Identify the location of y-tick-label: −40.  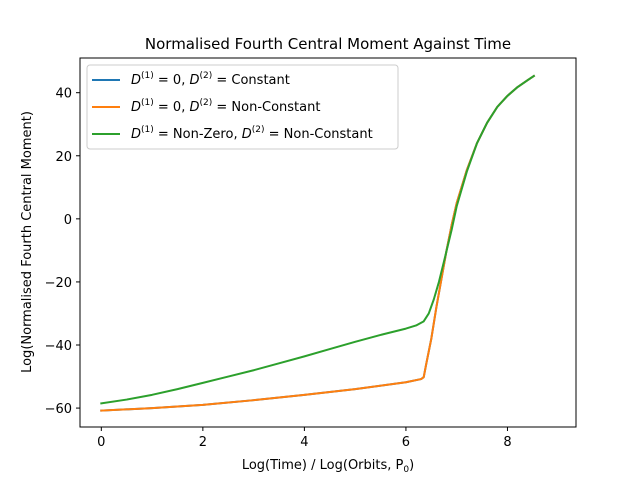
(58, 346).